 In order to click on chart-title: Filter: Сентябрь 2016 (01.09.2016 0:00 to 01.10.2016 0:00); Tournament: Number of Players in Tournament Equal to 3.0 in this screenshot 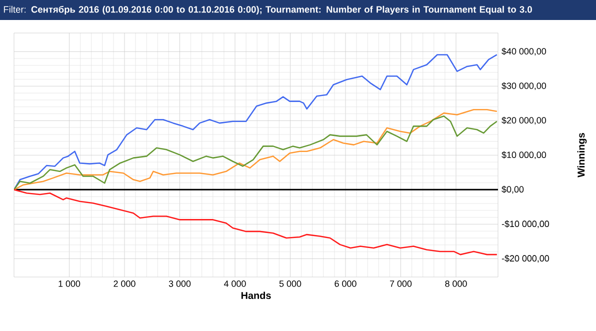, I will do `click(268, 10)`.